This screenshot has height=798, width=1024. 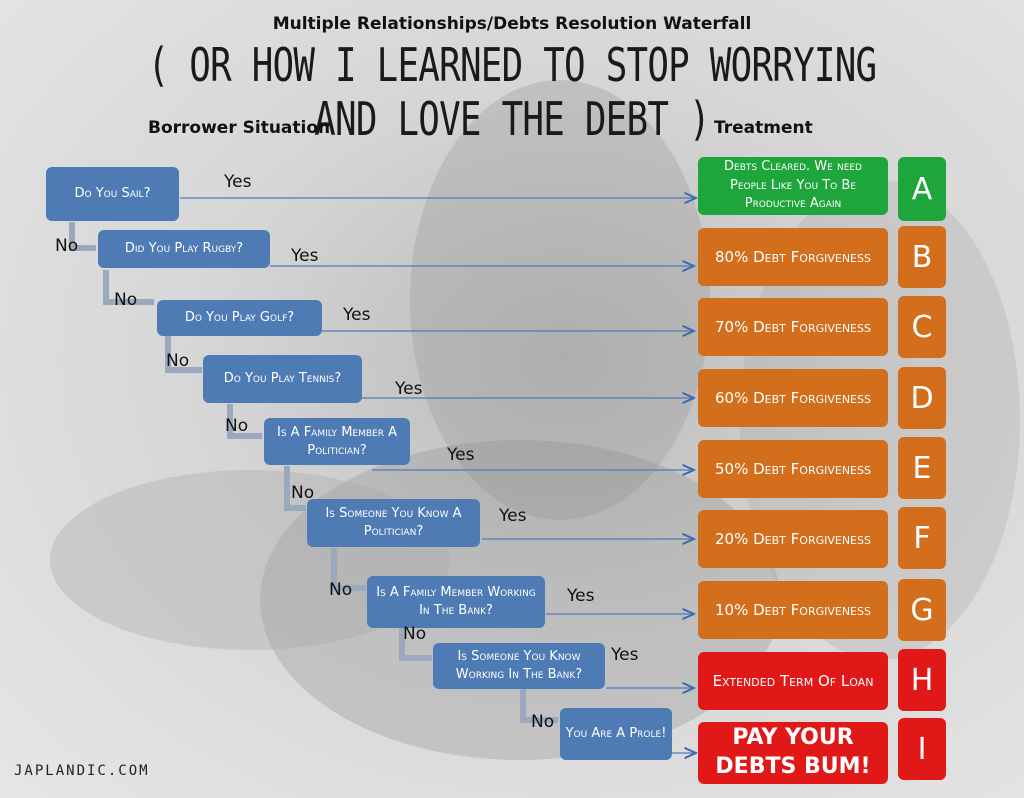 I want to click on treatment-c: 70% Debt Forgiveness, so click(x=793, y=327).